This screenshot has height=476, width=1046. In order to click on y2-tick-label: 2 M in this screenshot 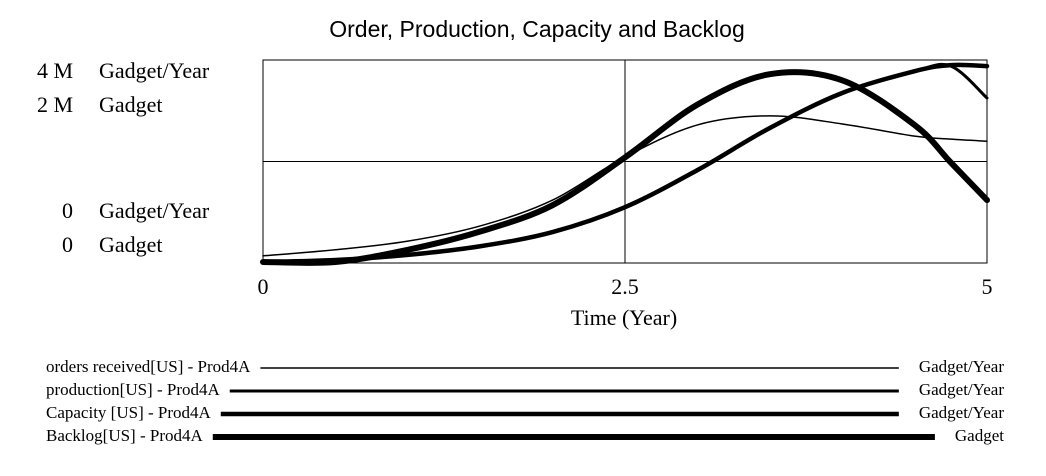, I will do `click(55, 104)`.